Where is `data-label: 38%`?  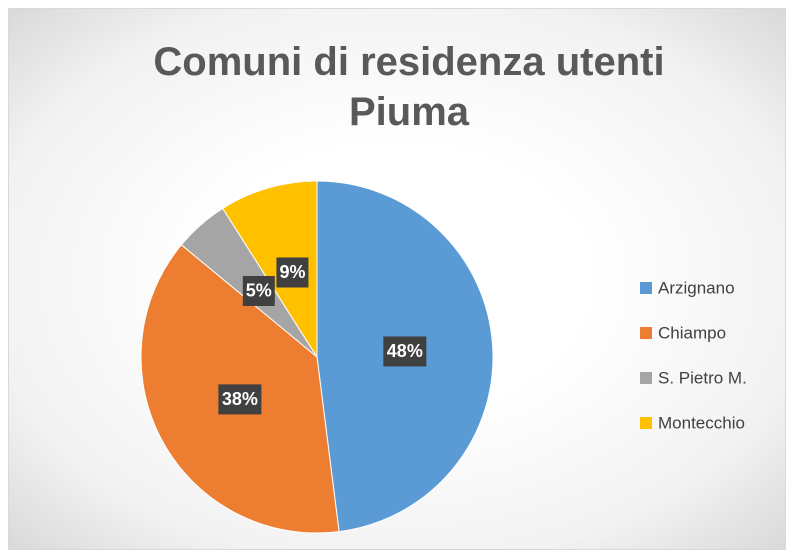 data-label: 38% is located at coordinates (240, 399).